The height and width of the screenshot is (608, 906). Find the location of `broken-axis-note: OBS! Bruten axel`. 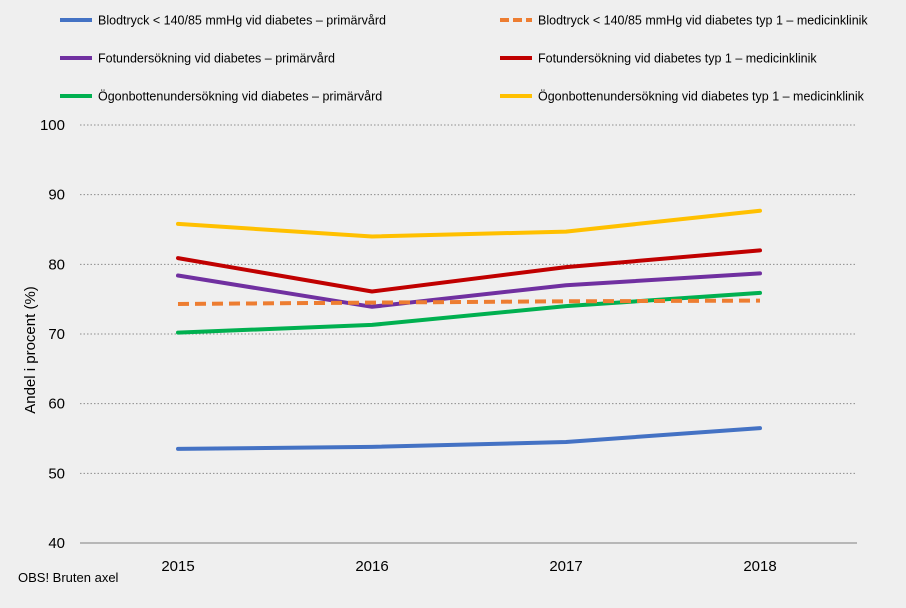

broken-axis-note: OBS! Bruten axel is located at coordinates (68, 577).